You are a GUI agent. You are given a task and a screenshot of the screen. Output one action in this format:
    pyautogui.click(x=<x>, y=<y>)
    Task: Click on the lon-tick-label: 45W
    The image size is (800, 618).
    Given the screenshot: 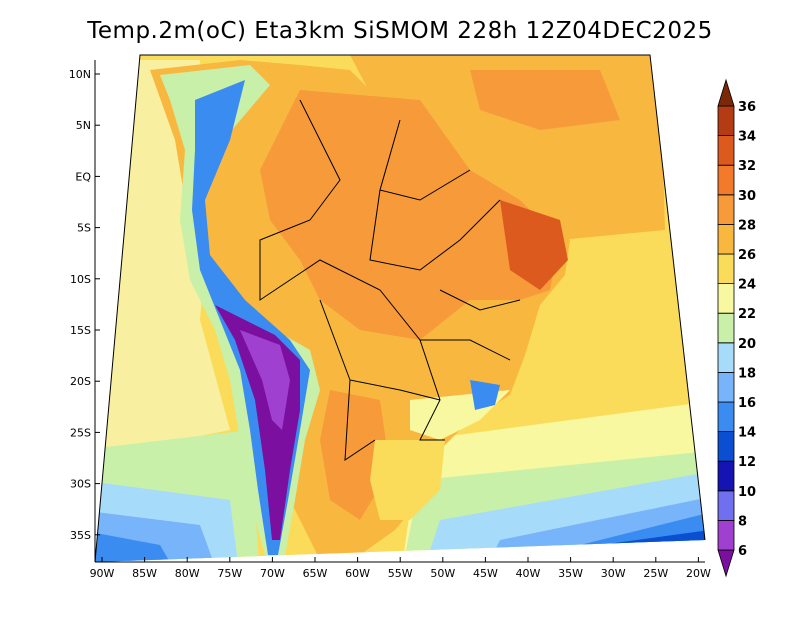 What is the action you would take?
    pyautogui.click(x=485, y=573)
    